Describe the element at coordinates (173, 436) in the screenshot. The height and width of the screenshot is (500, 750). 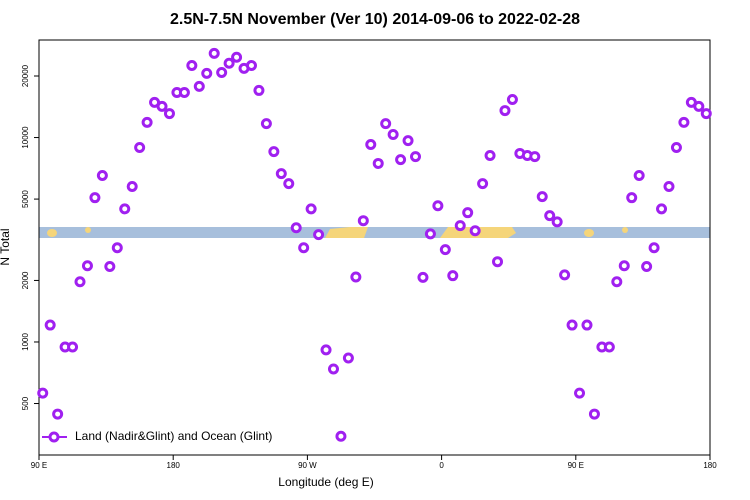
I see `legend-label: Land (Nadir&Glint) and Ocean (Glint)` at that location.